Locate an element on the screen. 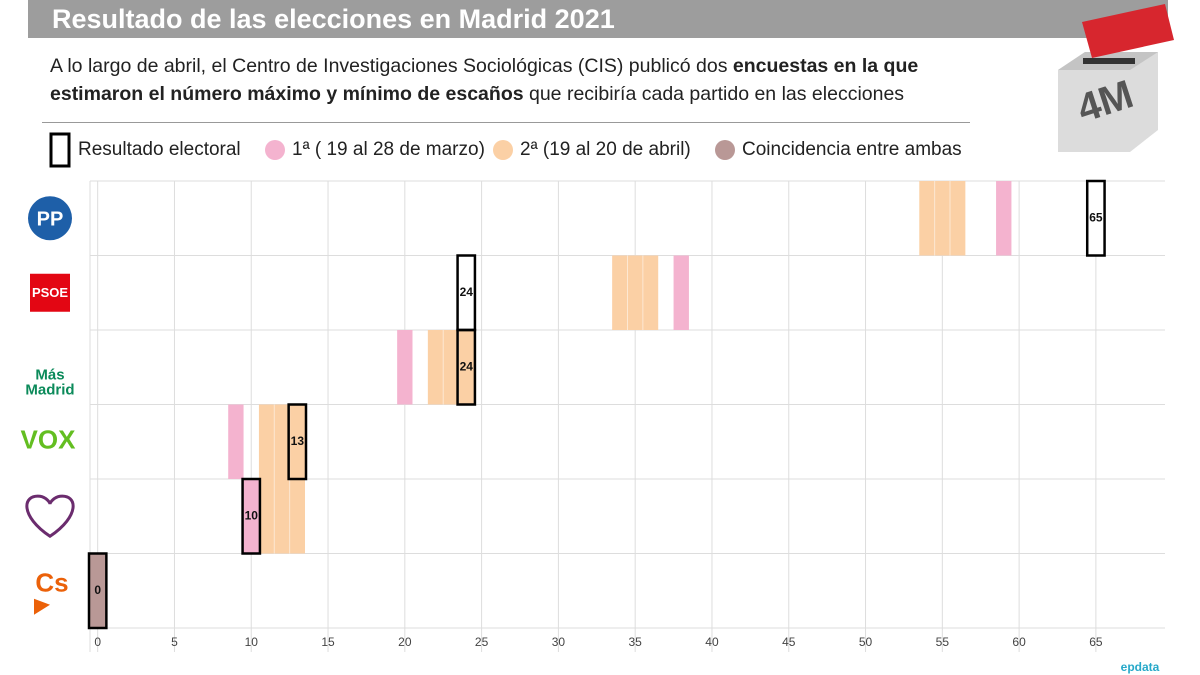 The width and height of the screenshot is (1200, 675). rule is located at coordinates (506, 122).